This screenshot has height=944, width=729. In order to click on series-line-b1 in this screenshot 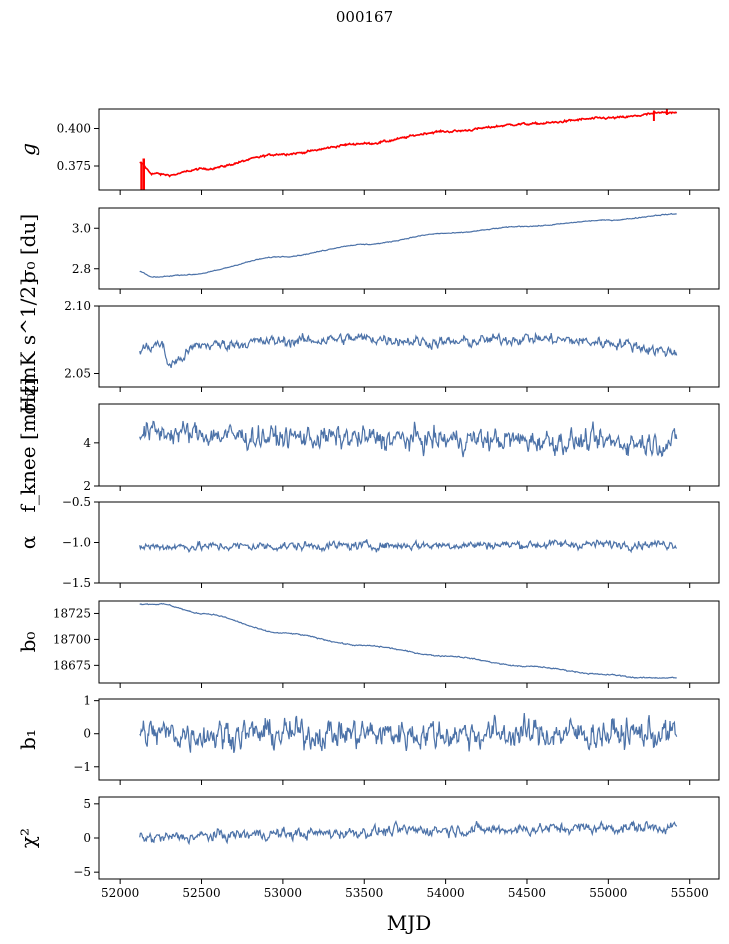, I will do `click(408, 733)`.